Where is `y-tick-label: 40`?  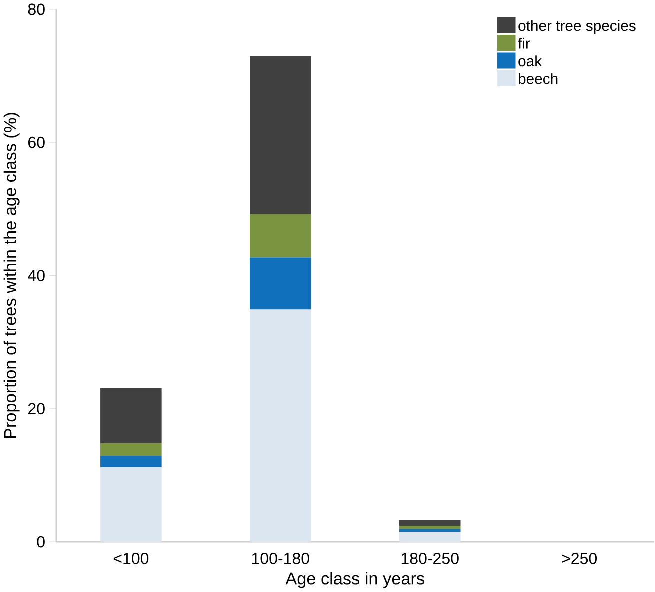 y-tick-label: 40 is located at coordinates (36, 276).